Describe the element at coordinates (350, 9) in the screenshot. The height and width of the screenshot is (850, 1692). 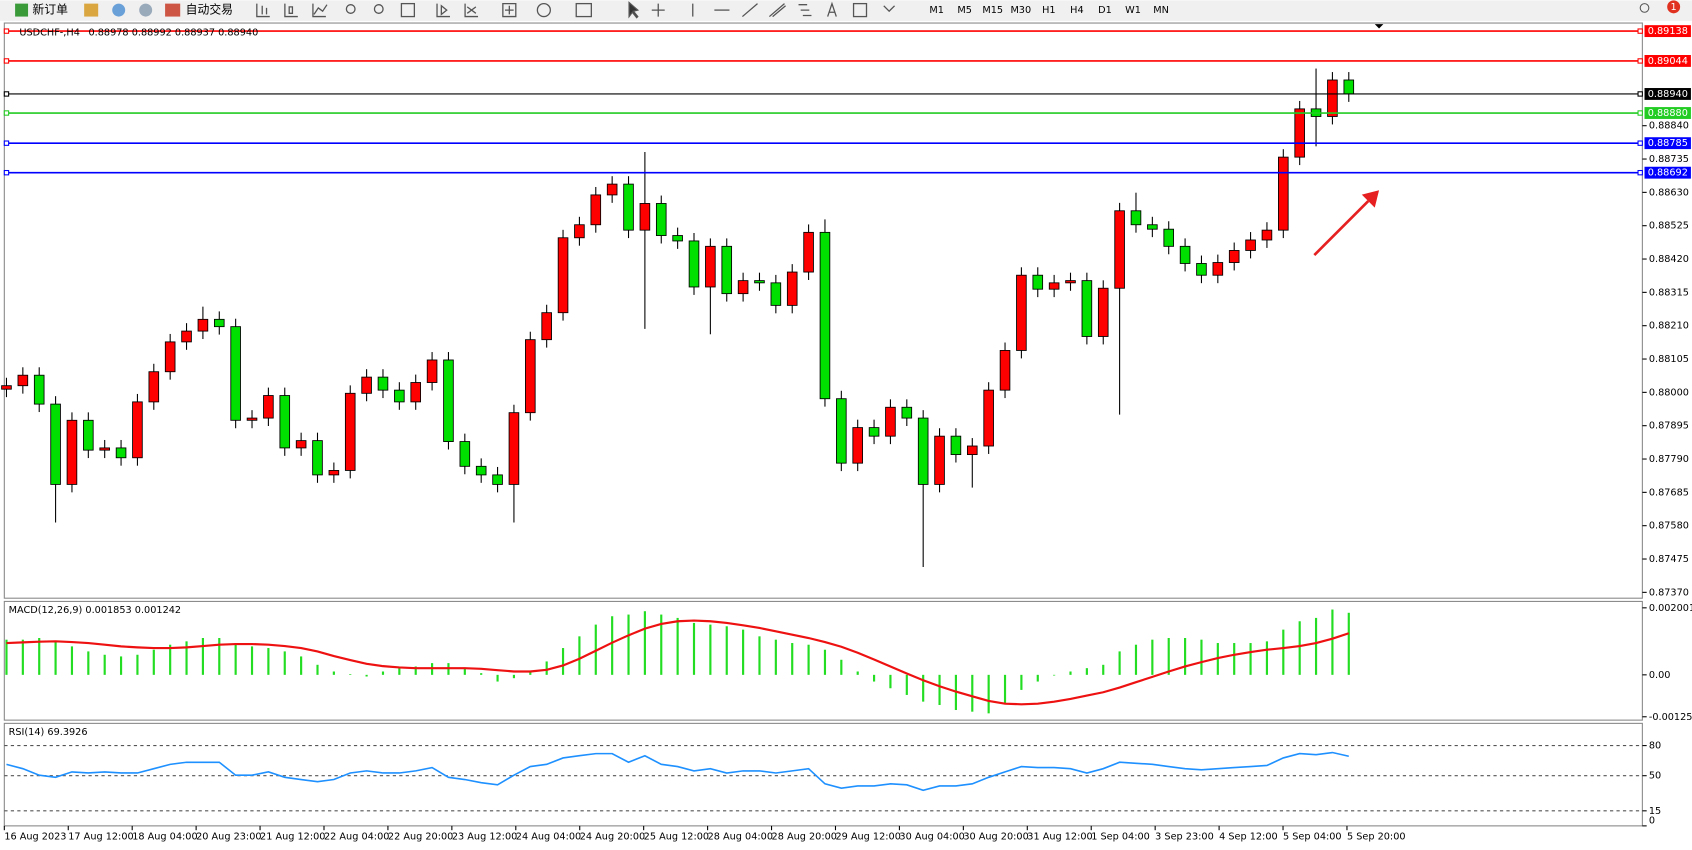
I see `zoom-in` at that location.